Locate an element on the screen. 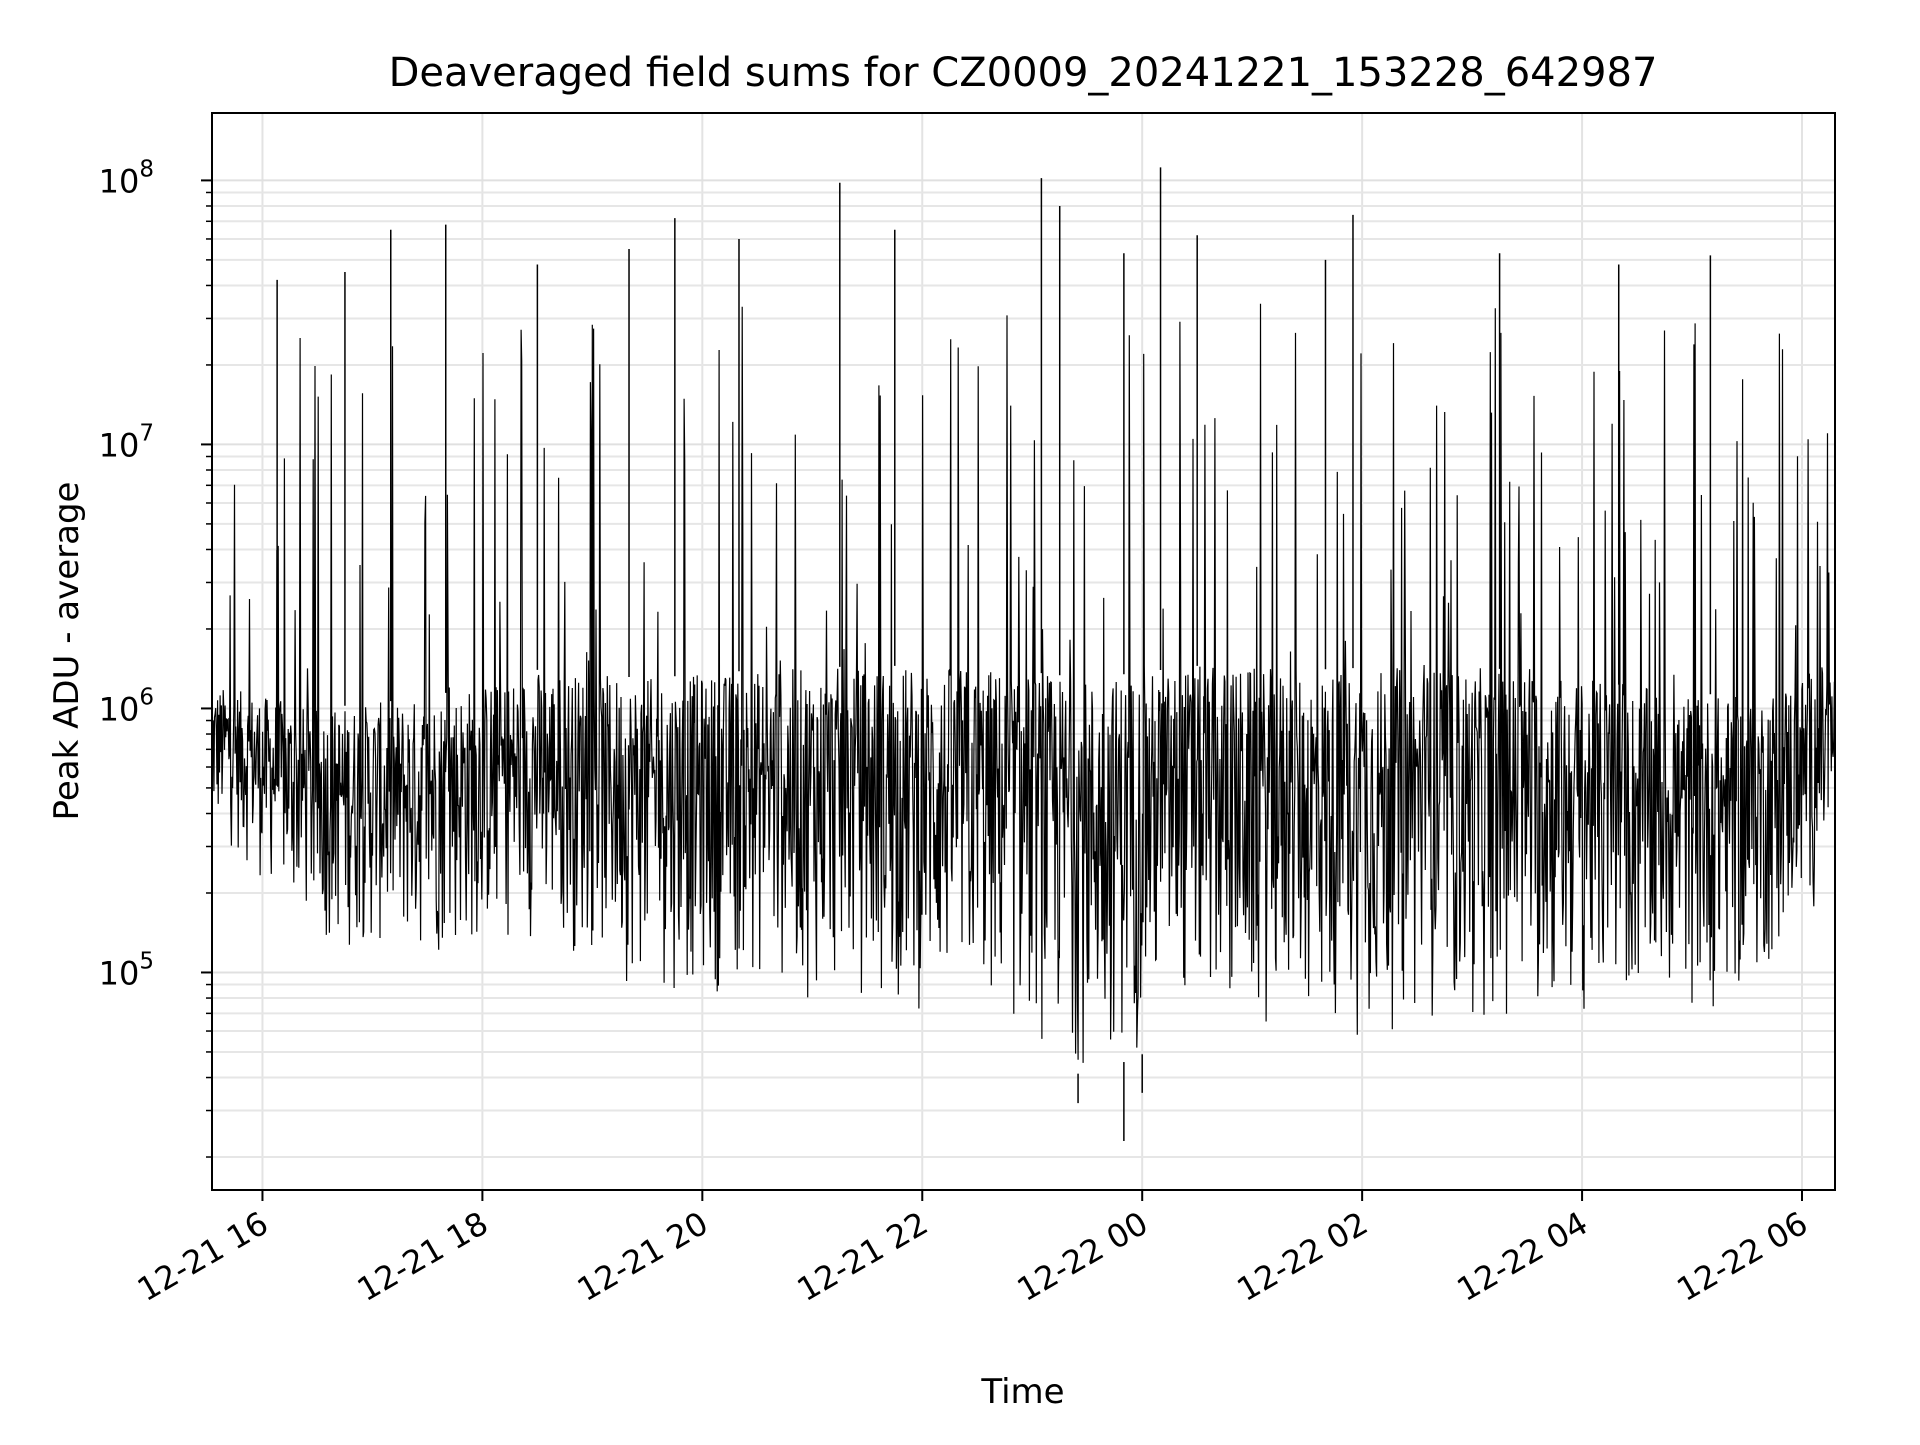 The width and height of the screenshot is (1920, 1445). y-tick-label: 10⁵ is located at coordinates (126, 970).